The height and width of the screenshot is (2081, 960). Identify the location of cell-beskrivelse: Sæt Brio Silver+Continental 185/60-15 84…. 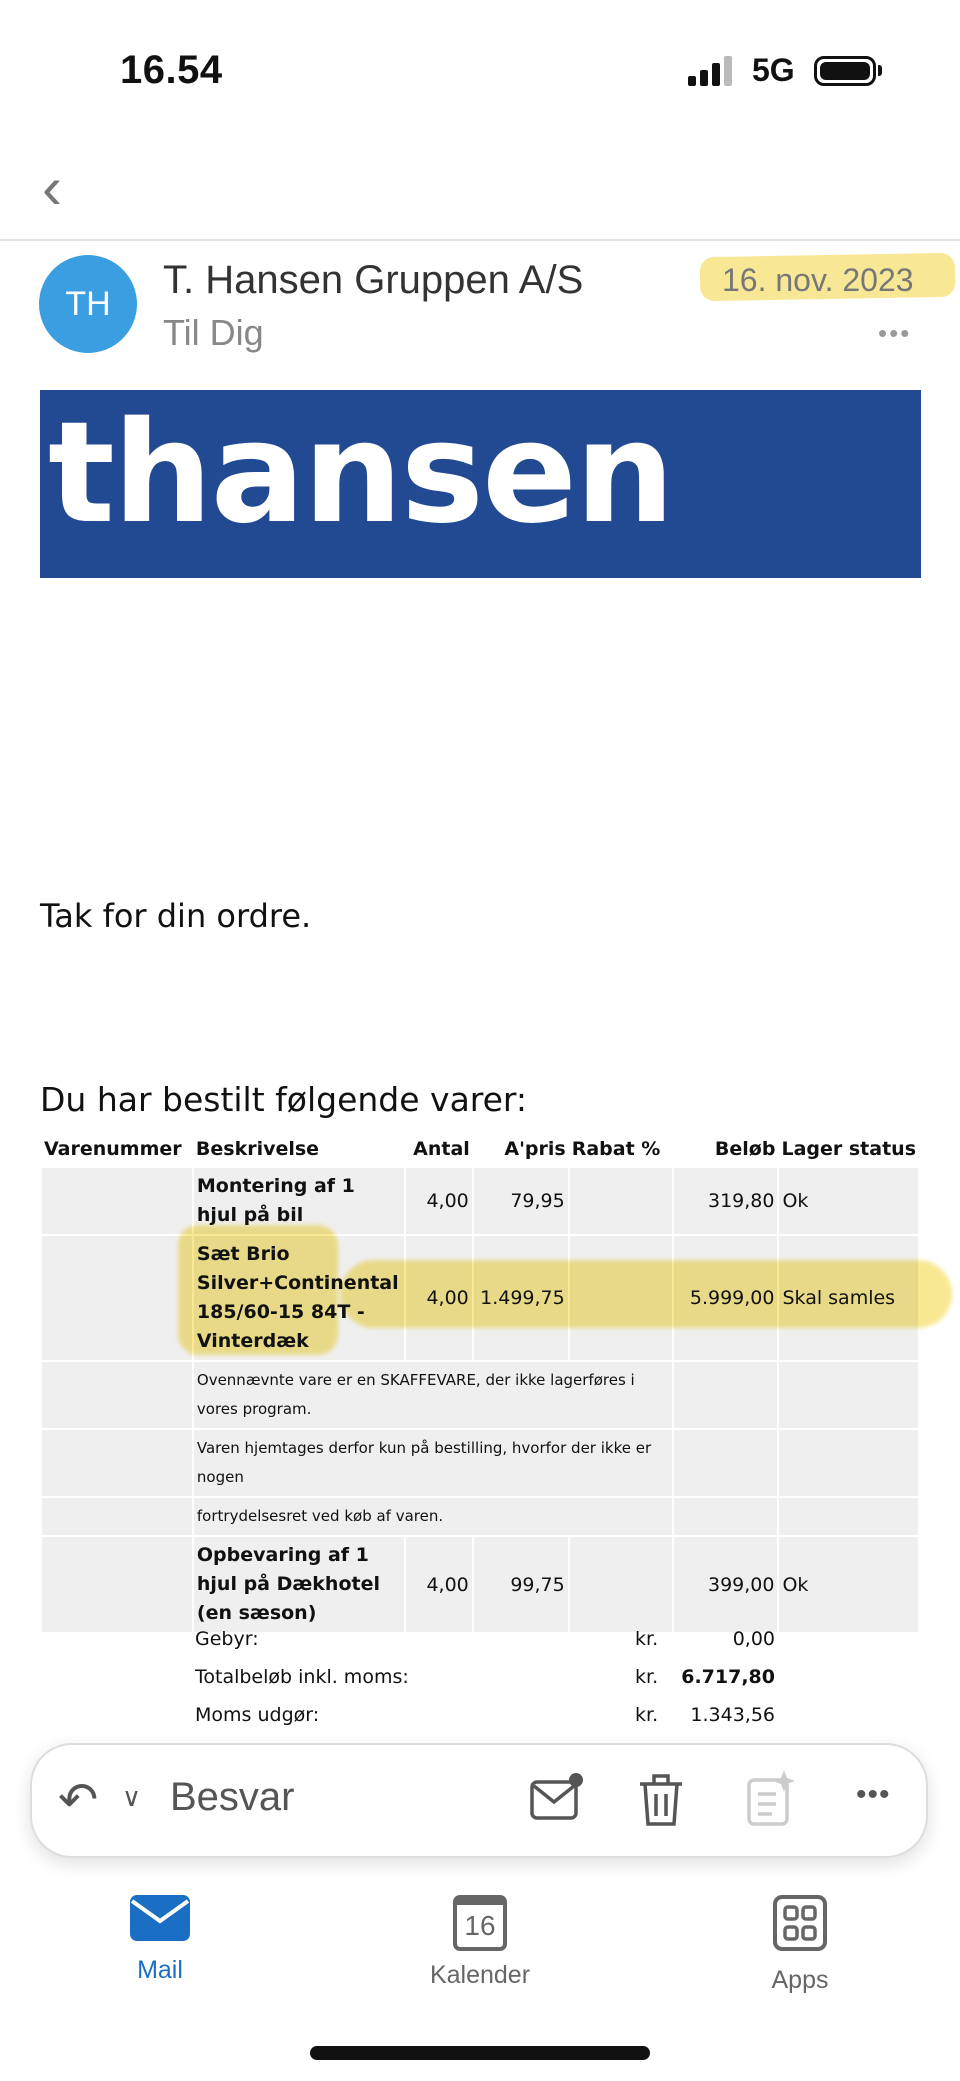
(298, 1298).